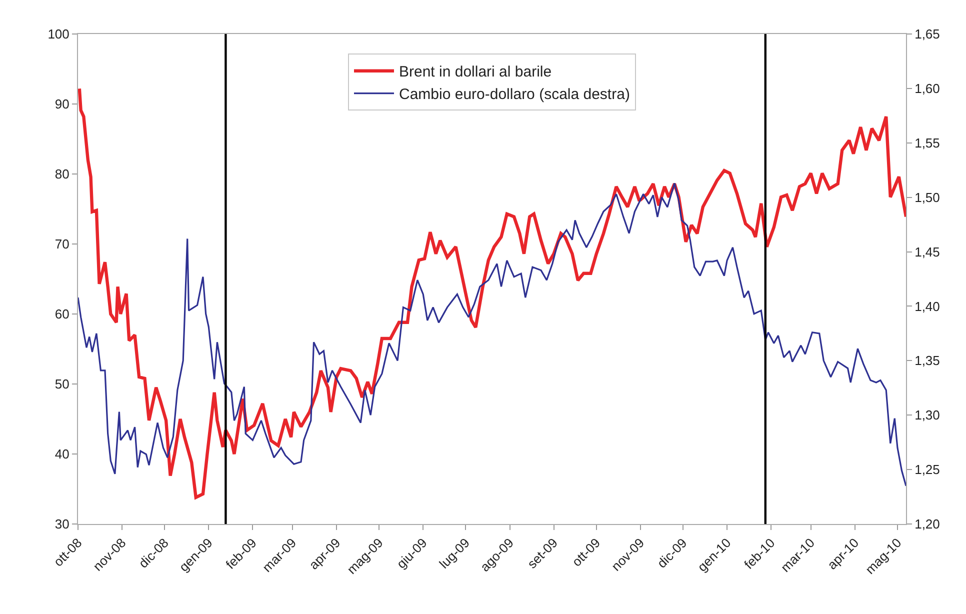  I want to click on y2-tick-label: 1,35, so click(927, 360).